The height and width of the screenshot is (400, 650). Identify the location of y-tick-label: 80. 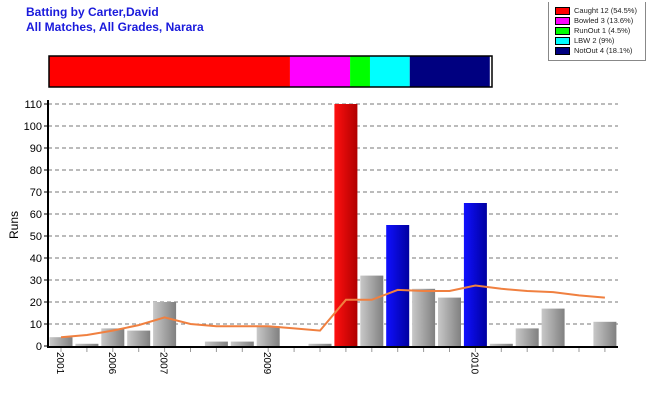
(36, 171).